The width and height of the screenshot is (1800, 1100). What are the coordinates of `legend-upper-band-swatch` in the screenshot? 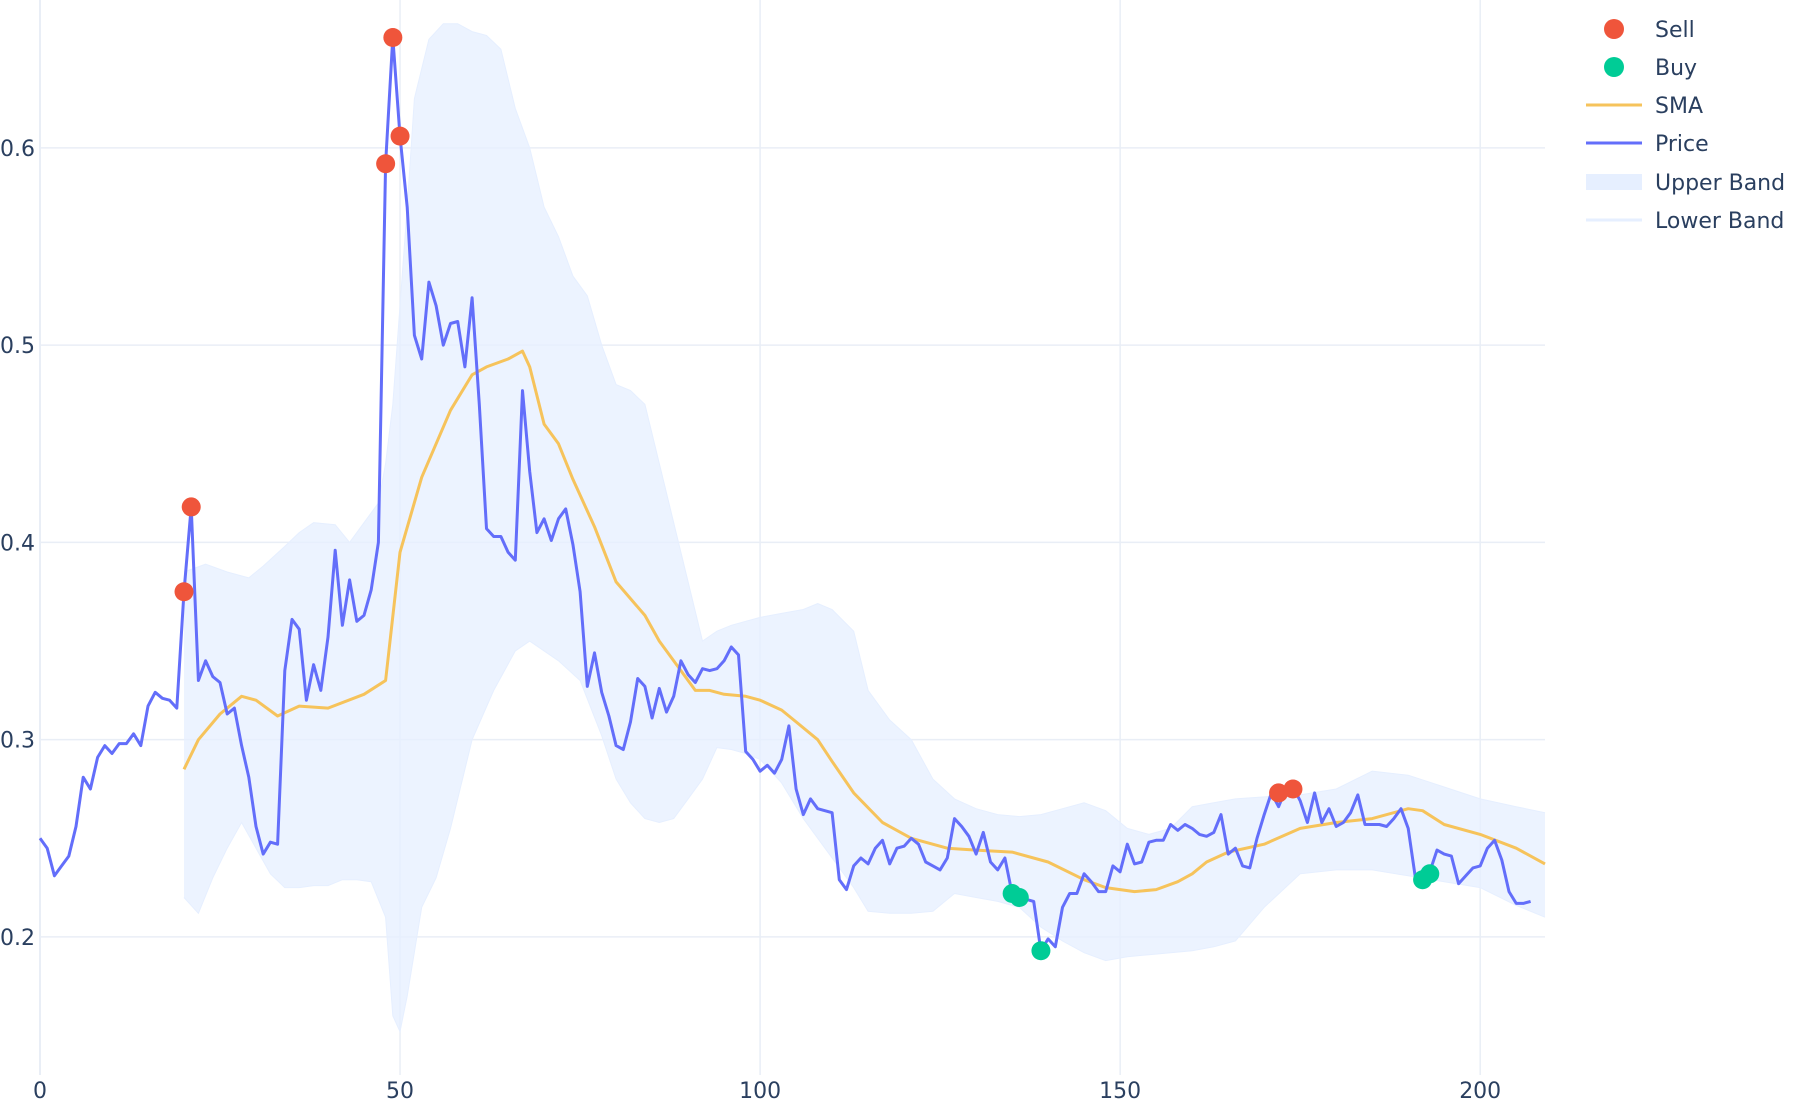 It's located at (1614, 182).